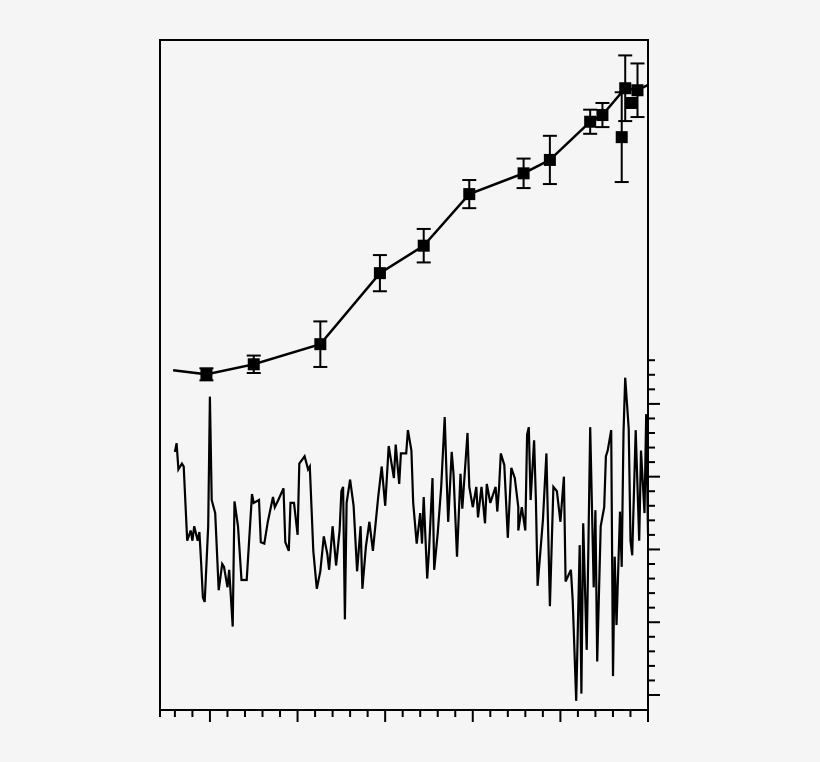  Describe the element at coordinates (404, 716) in the screenshot. I see `x-axis-ticks` at that location.